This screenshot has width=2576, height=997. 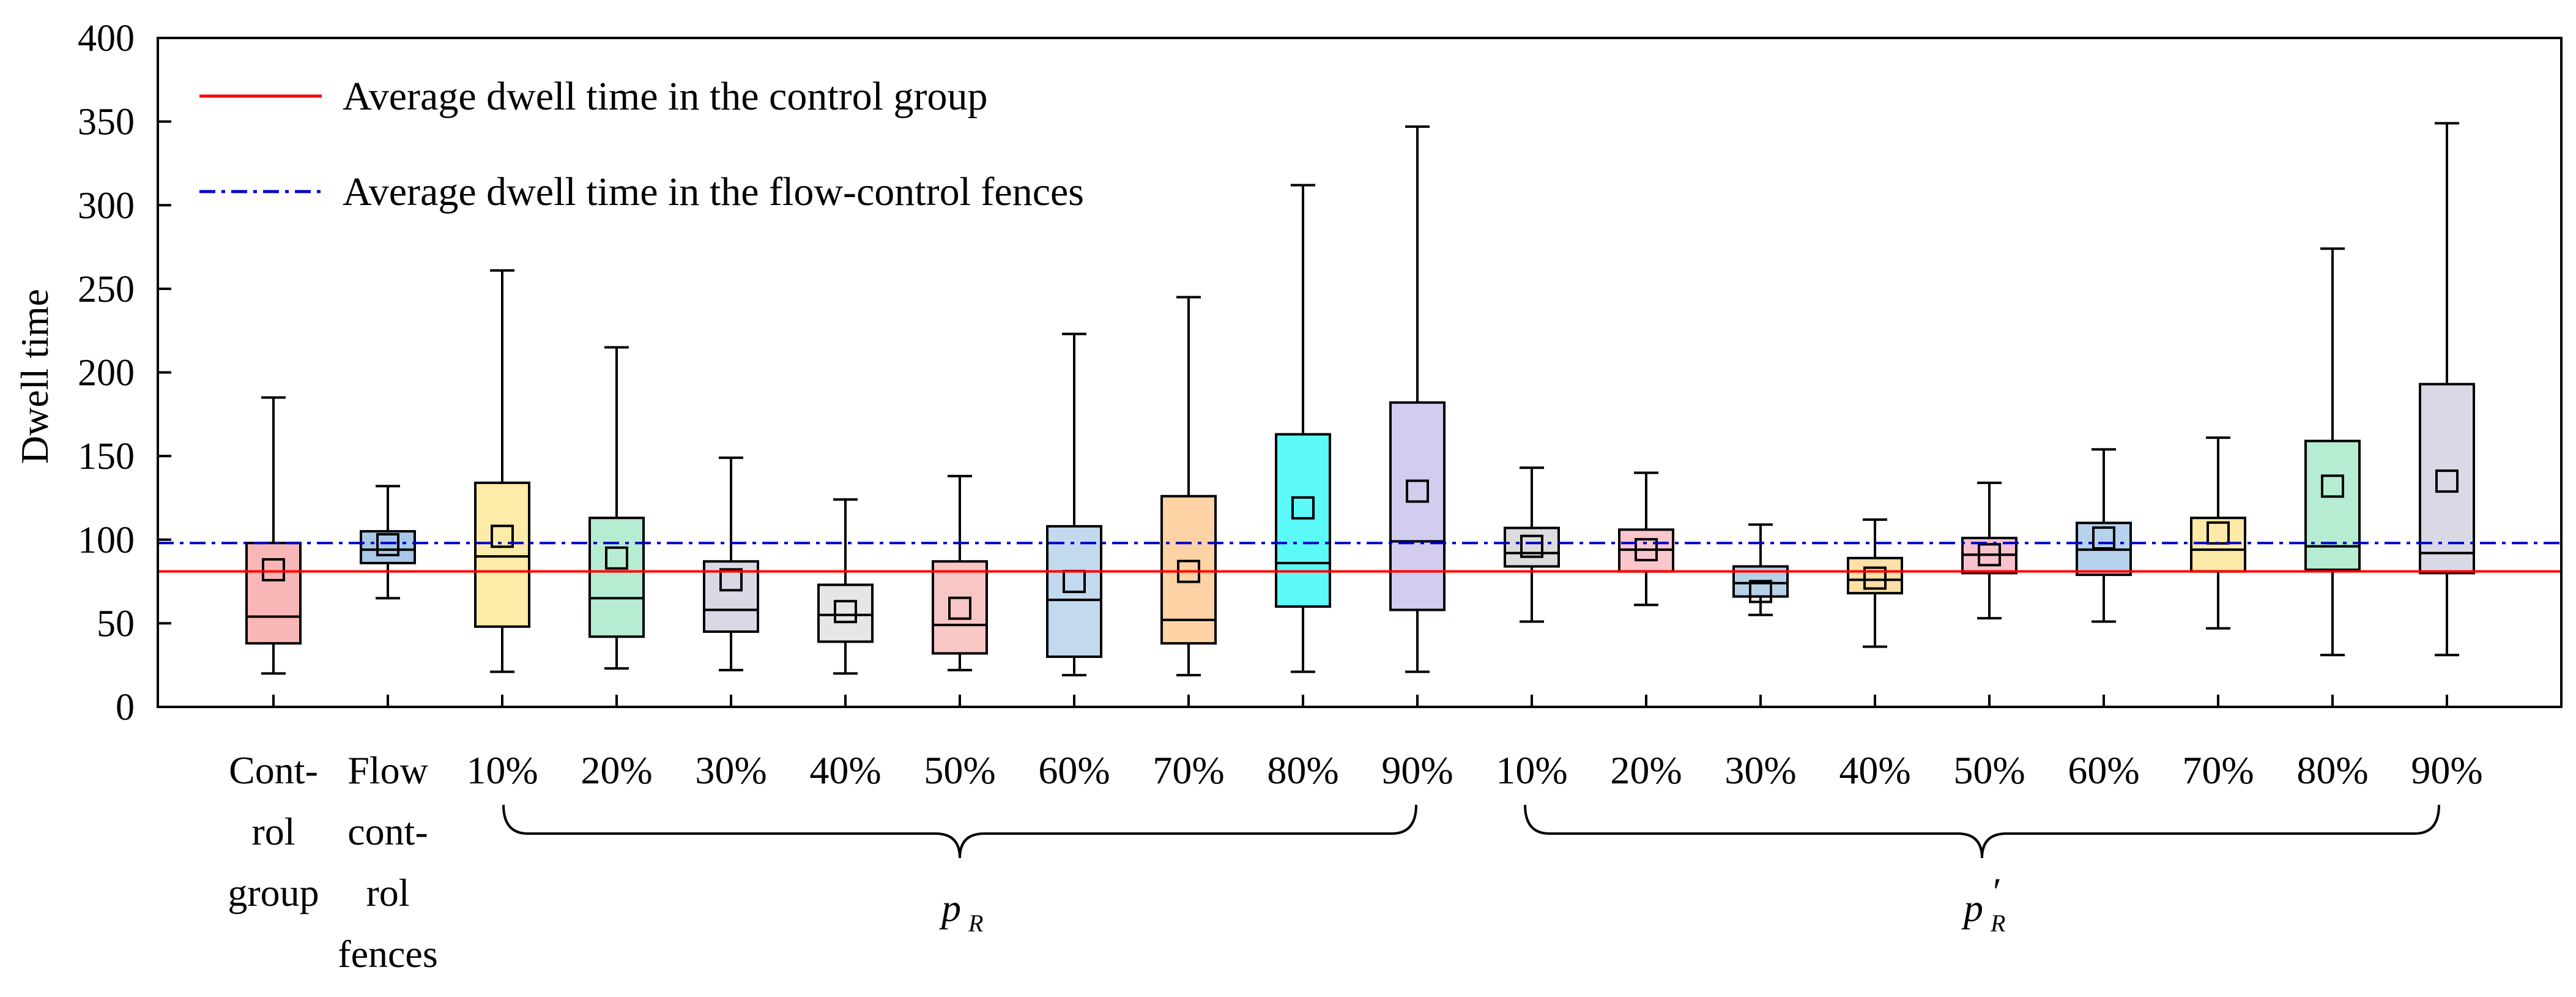 I want to click on group-prime: ′, so click(x=1995, y=891).